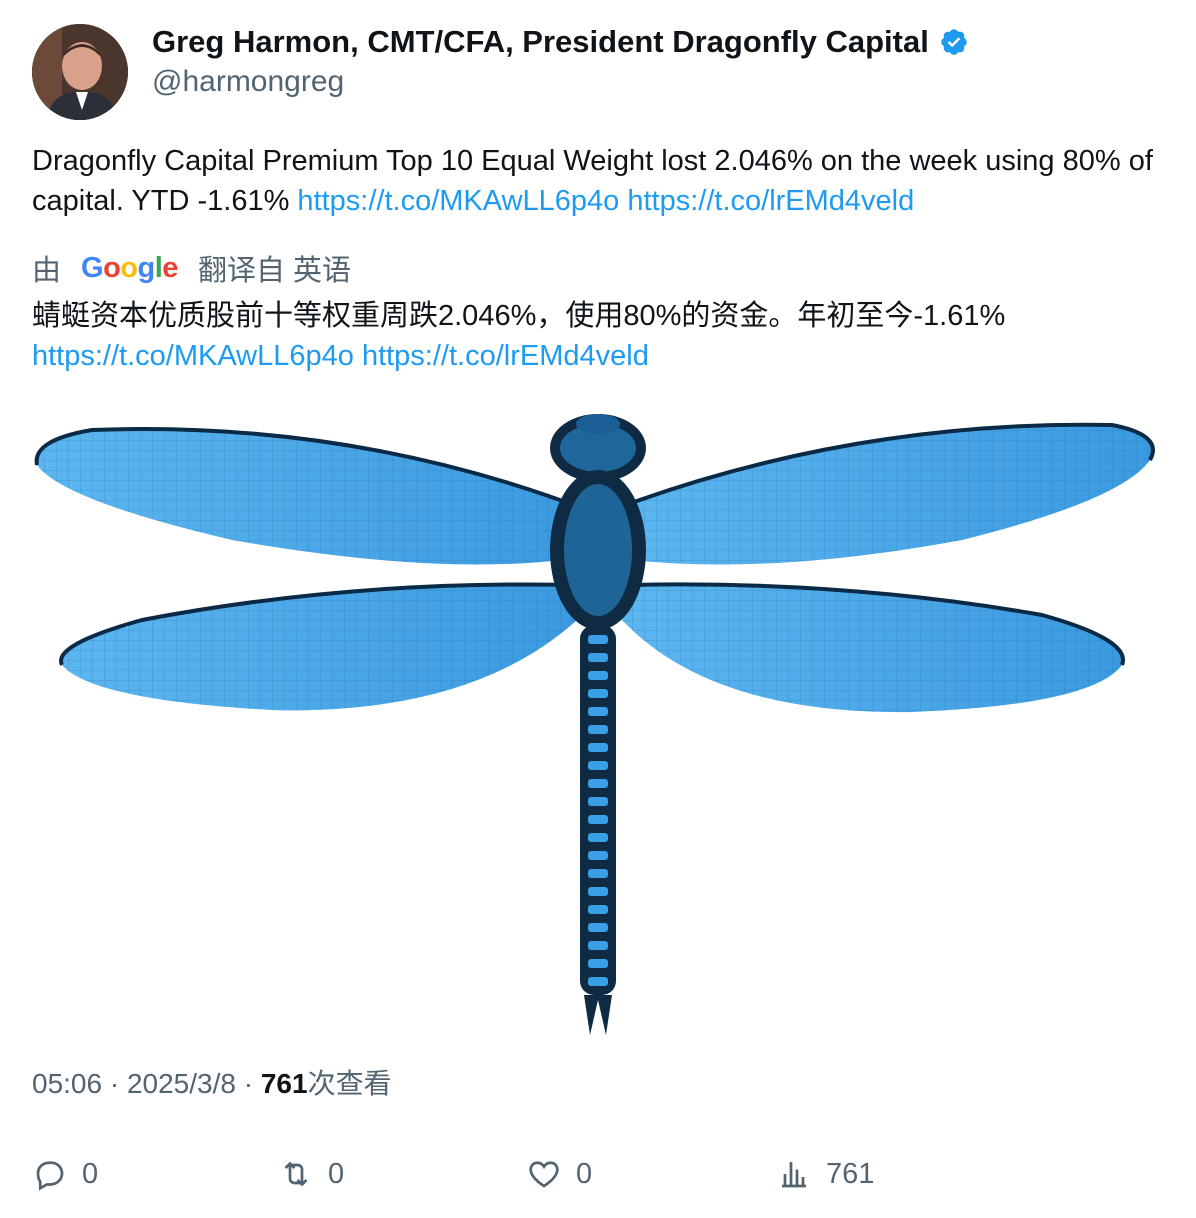 This screenshot has width=1196, height=1218. Describe the element at coordinates (65, 1174) in the screenshot. I see `reply-button: 0` at that location.